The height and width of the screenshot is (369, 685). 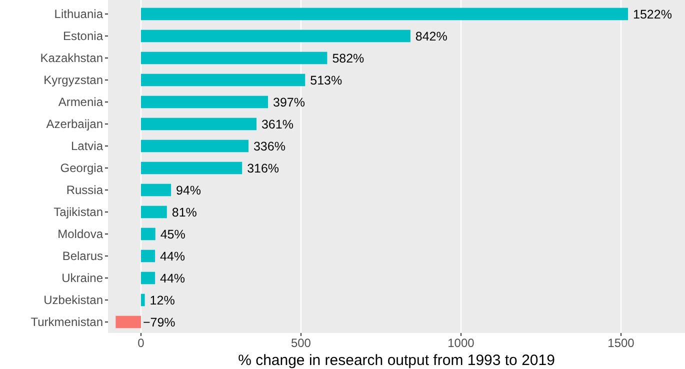 What do you see at coordinates (82, 256) in the screenshot?
I see `y-tick-label: Belarus` at bounding box center [82, 256].